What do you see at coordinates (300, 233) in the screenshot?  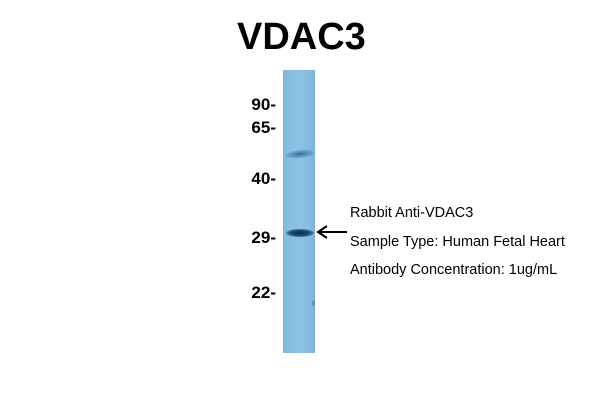 I see `blot-band-main` at bounding box center [300, 233].